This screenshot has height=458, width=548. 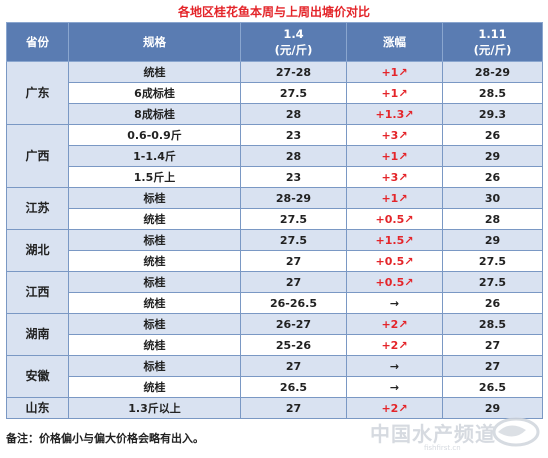 I want to click on price-week1-cell: 25-26, so click(x=293, y=345).